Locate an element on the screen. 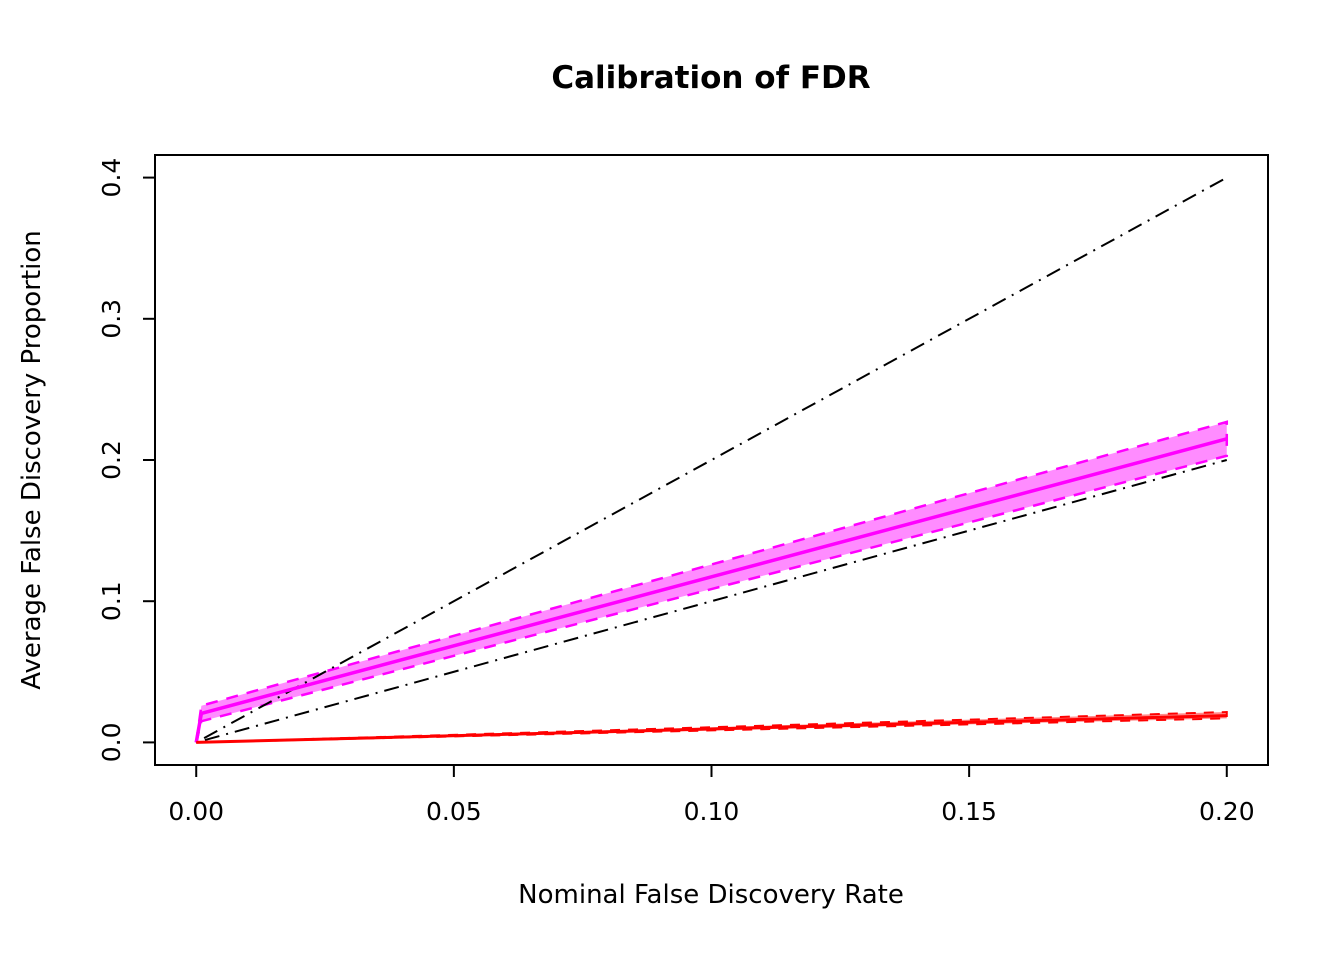  y-tick-label: 0.1 is located at coordinates (111, 601).